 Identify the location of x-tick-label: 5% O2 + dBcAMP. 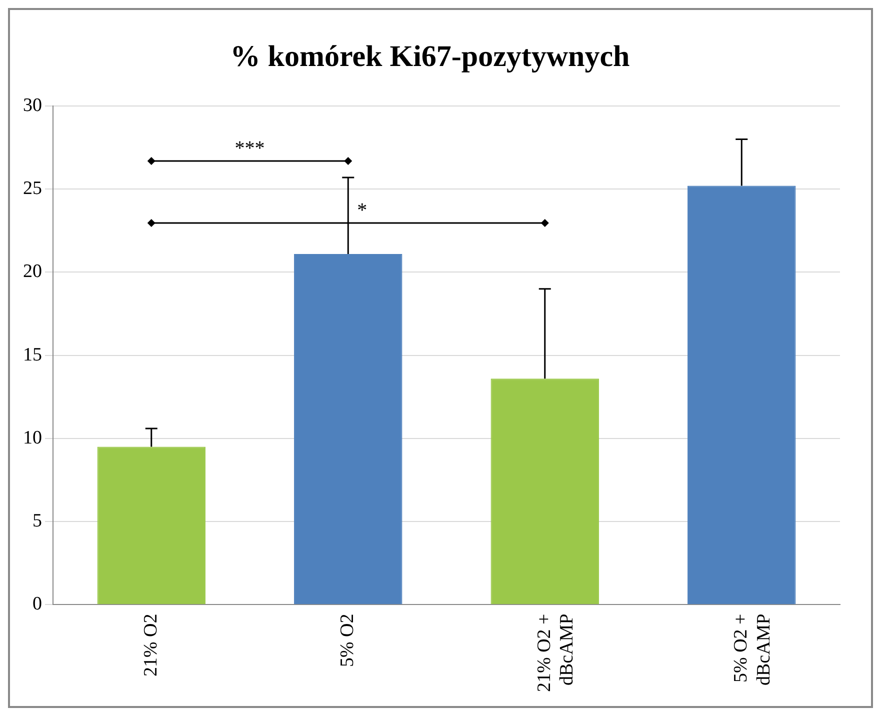
(752, 650).